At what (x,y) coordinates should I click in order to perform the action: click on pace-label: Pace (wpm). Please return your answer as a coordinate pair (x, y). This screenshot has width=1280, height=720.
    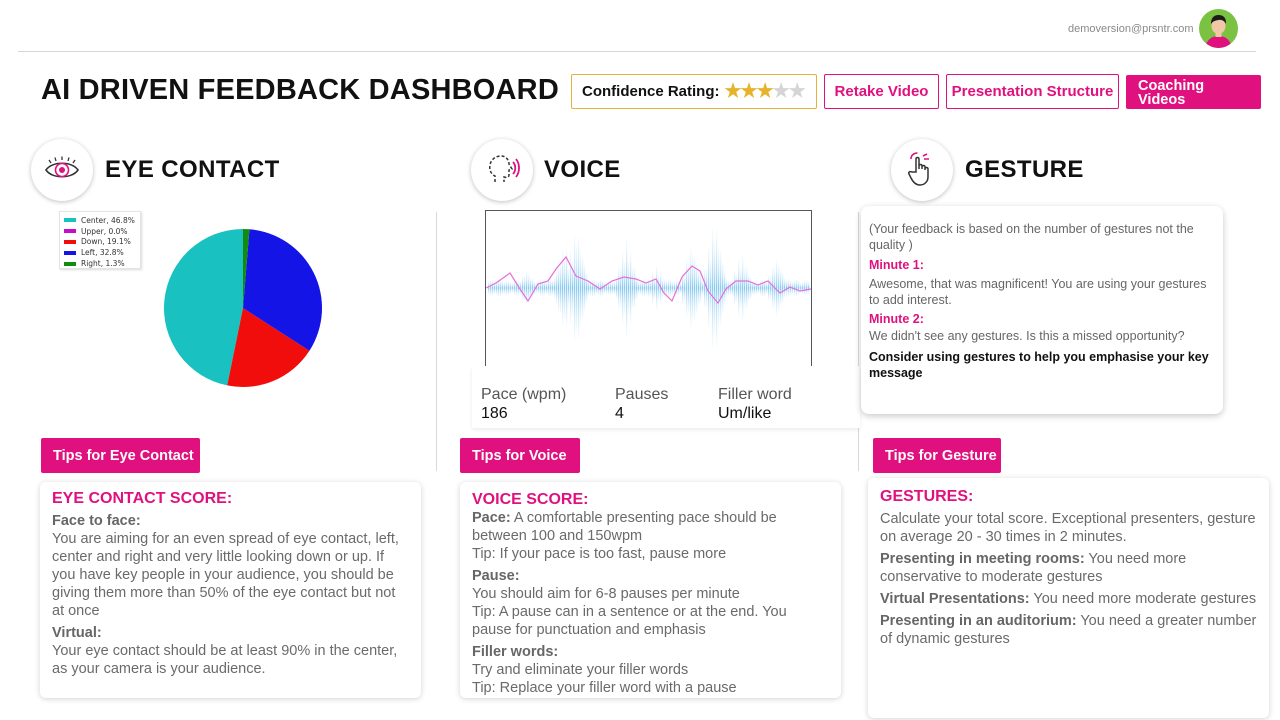
    Looking at the image, I should click on (524, 394).